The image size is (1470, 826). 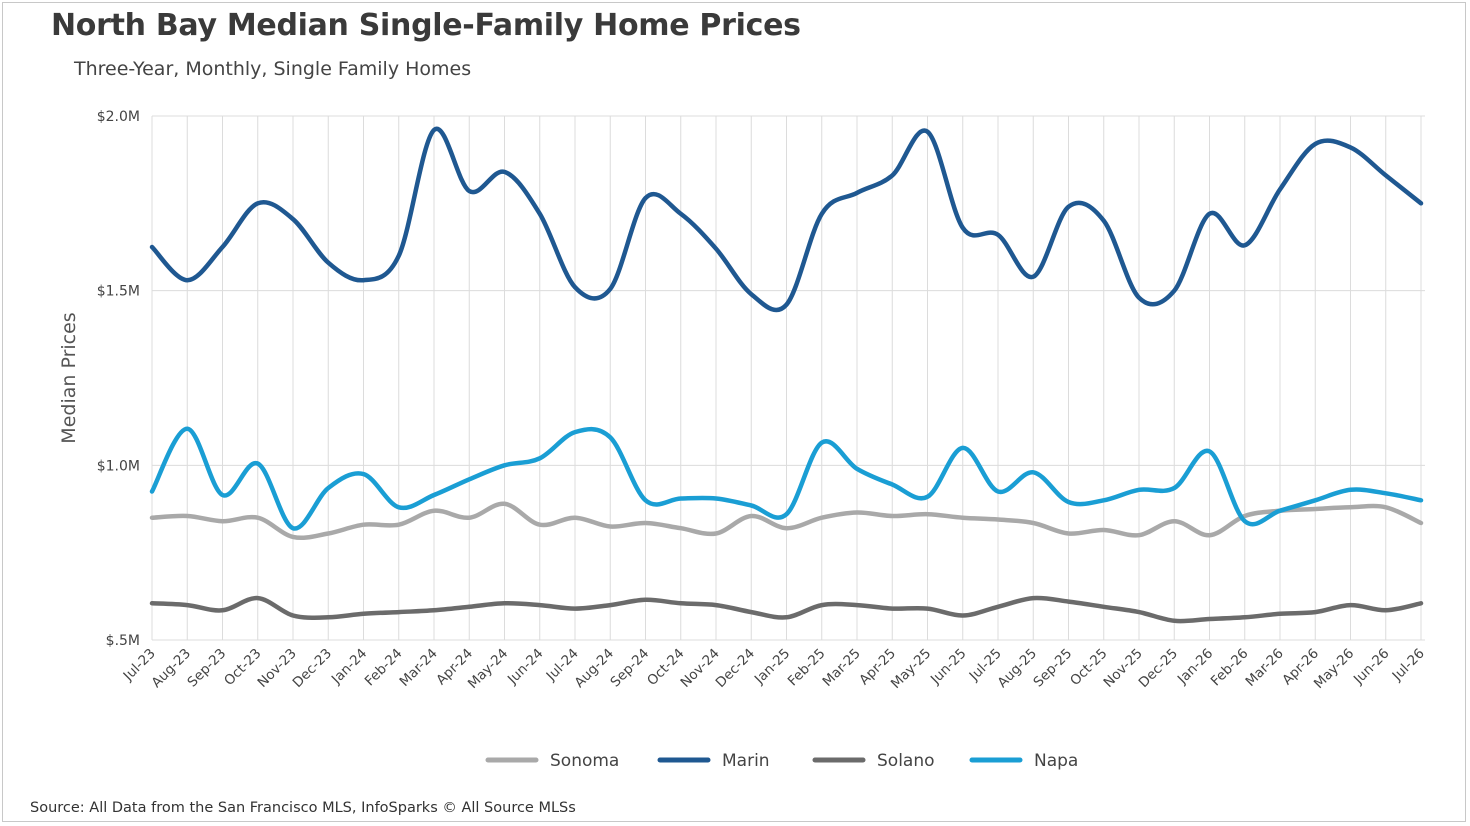 I want to click on series-line-sonoma, so click(x=786, y=521).